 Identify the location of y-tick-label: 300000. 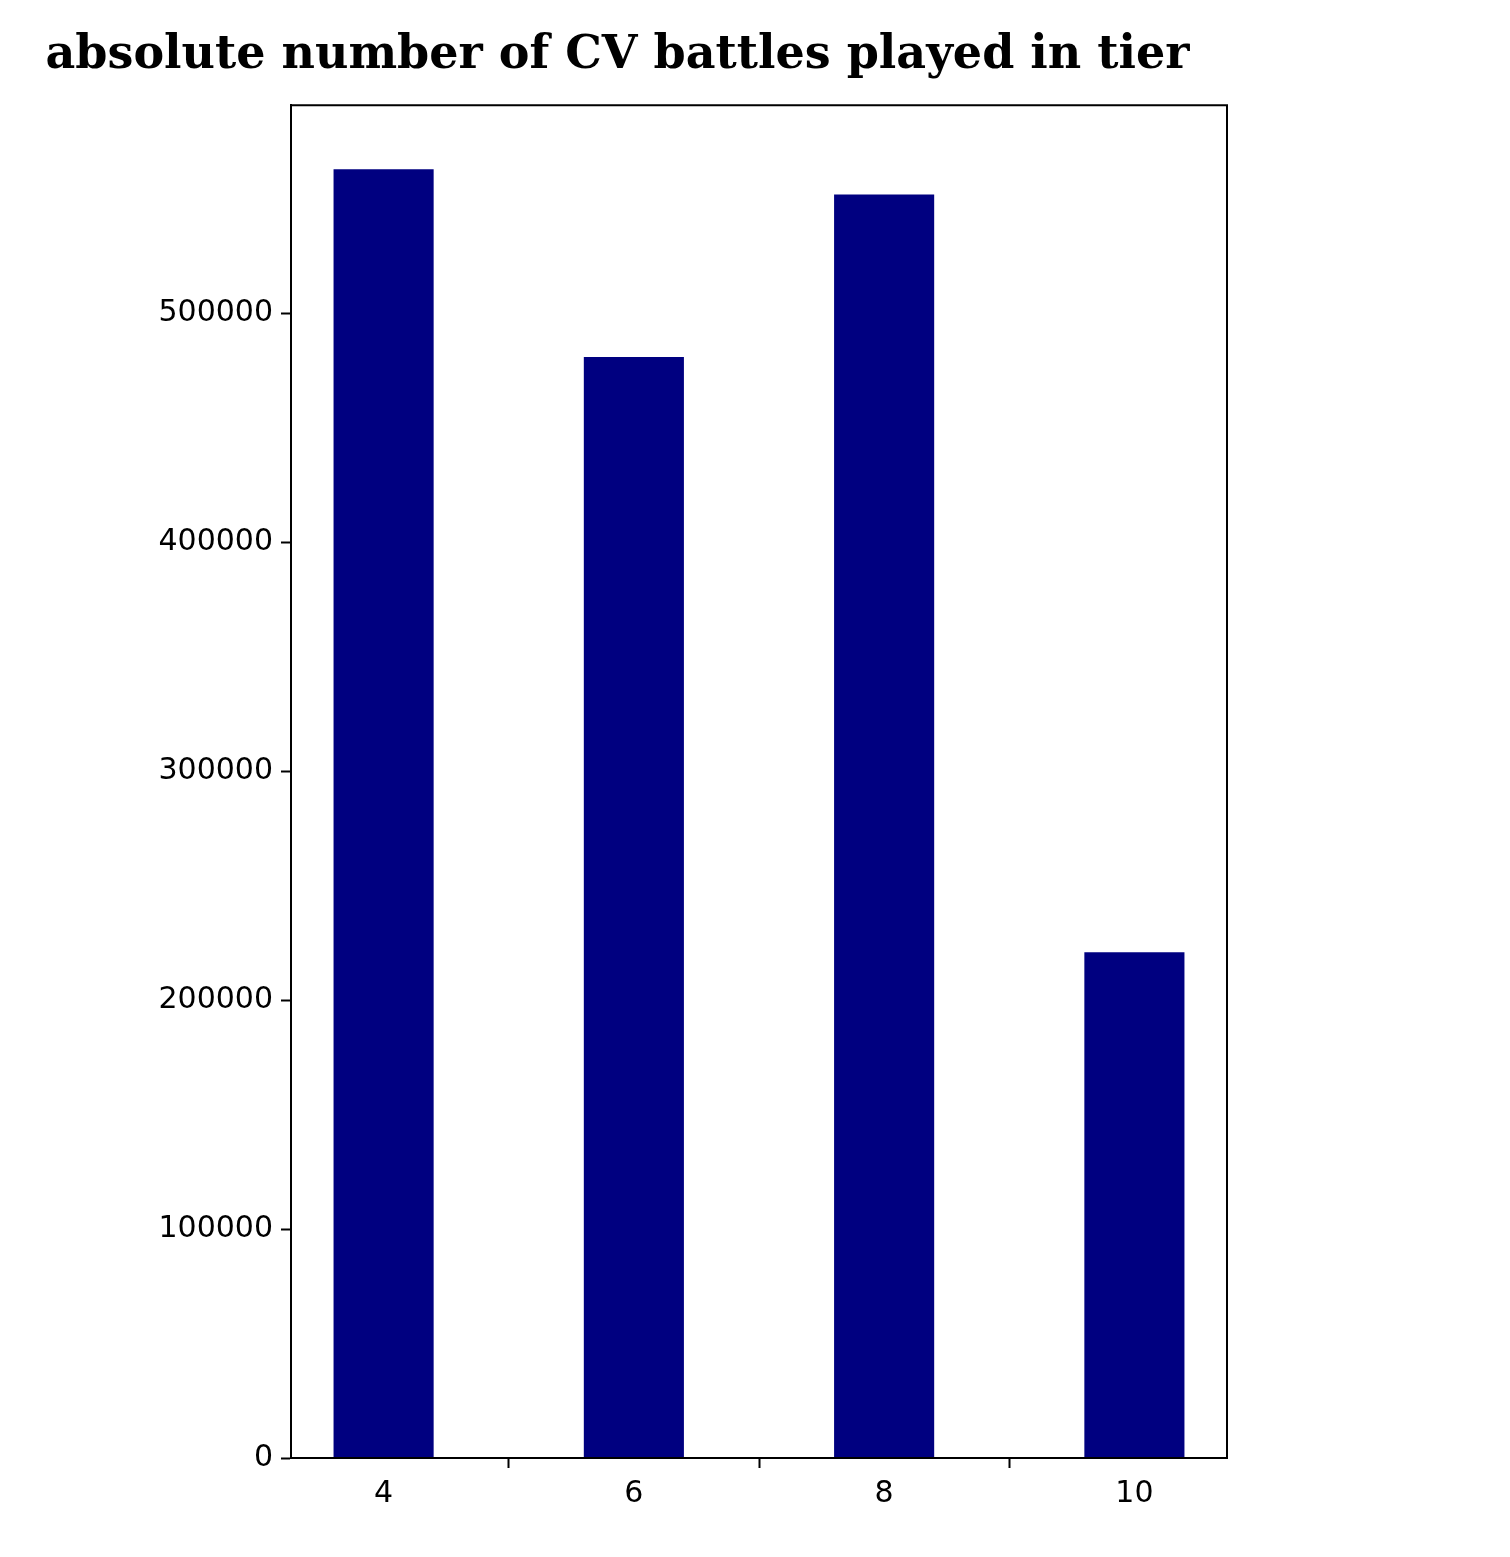
(215, 769).